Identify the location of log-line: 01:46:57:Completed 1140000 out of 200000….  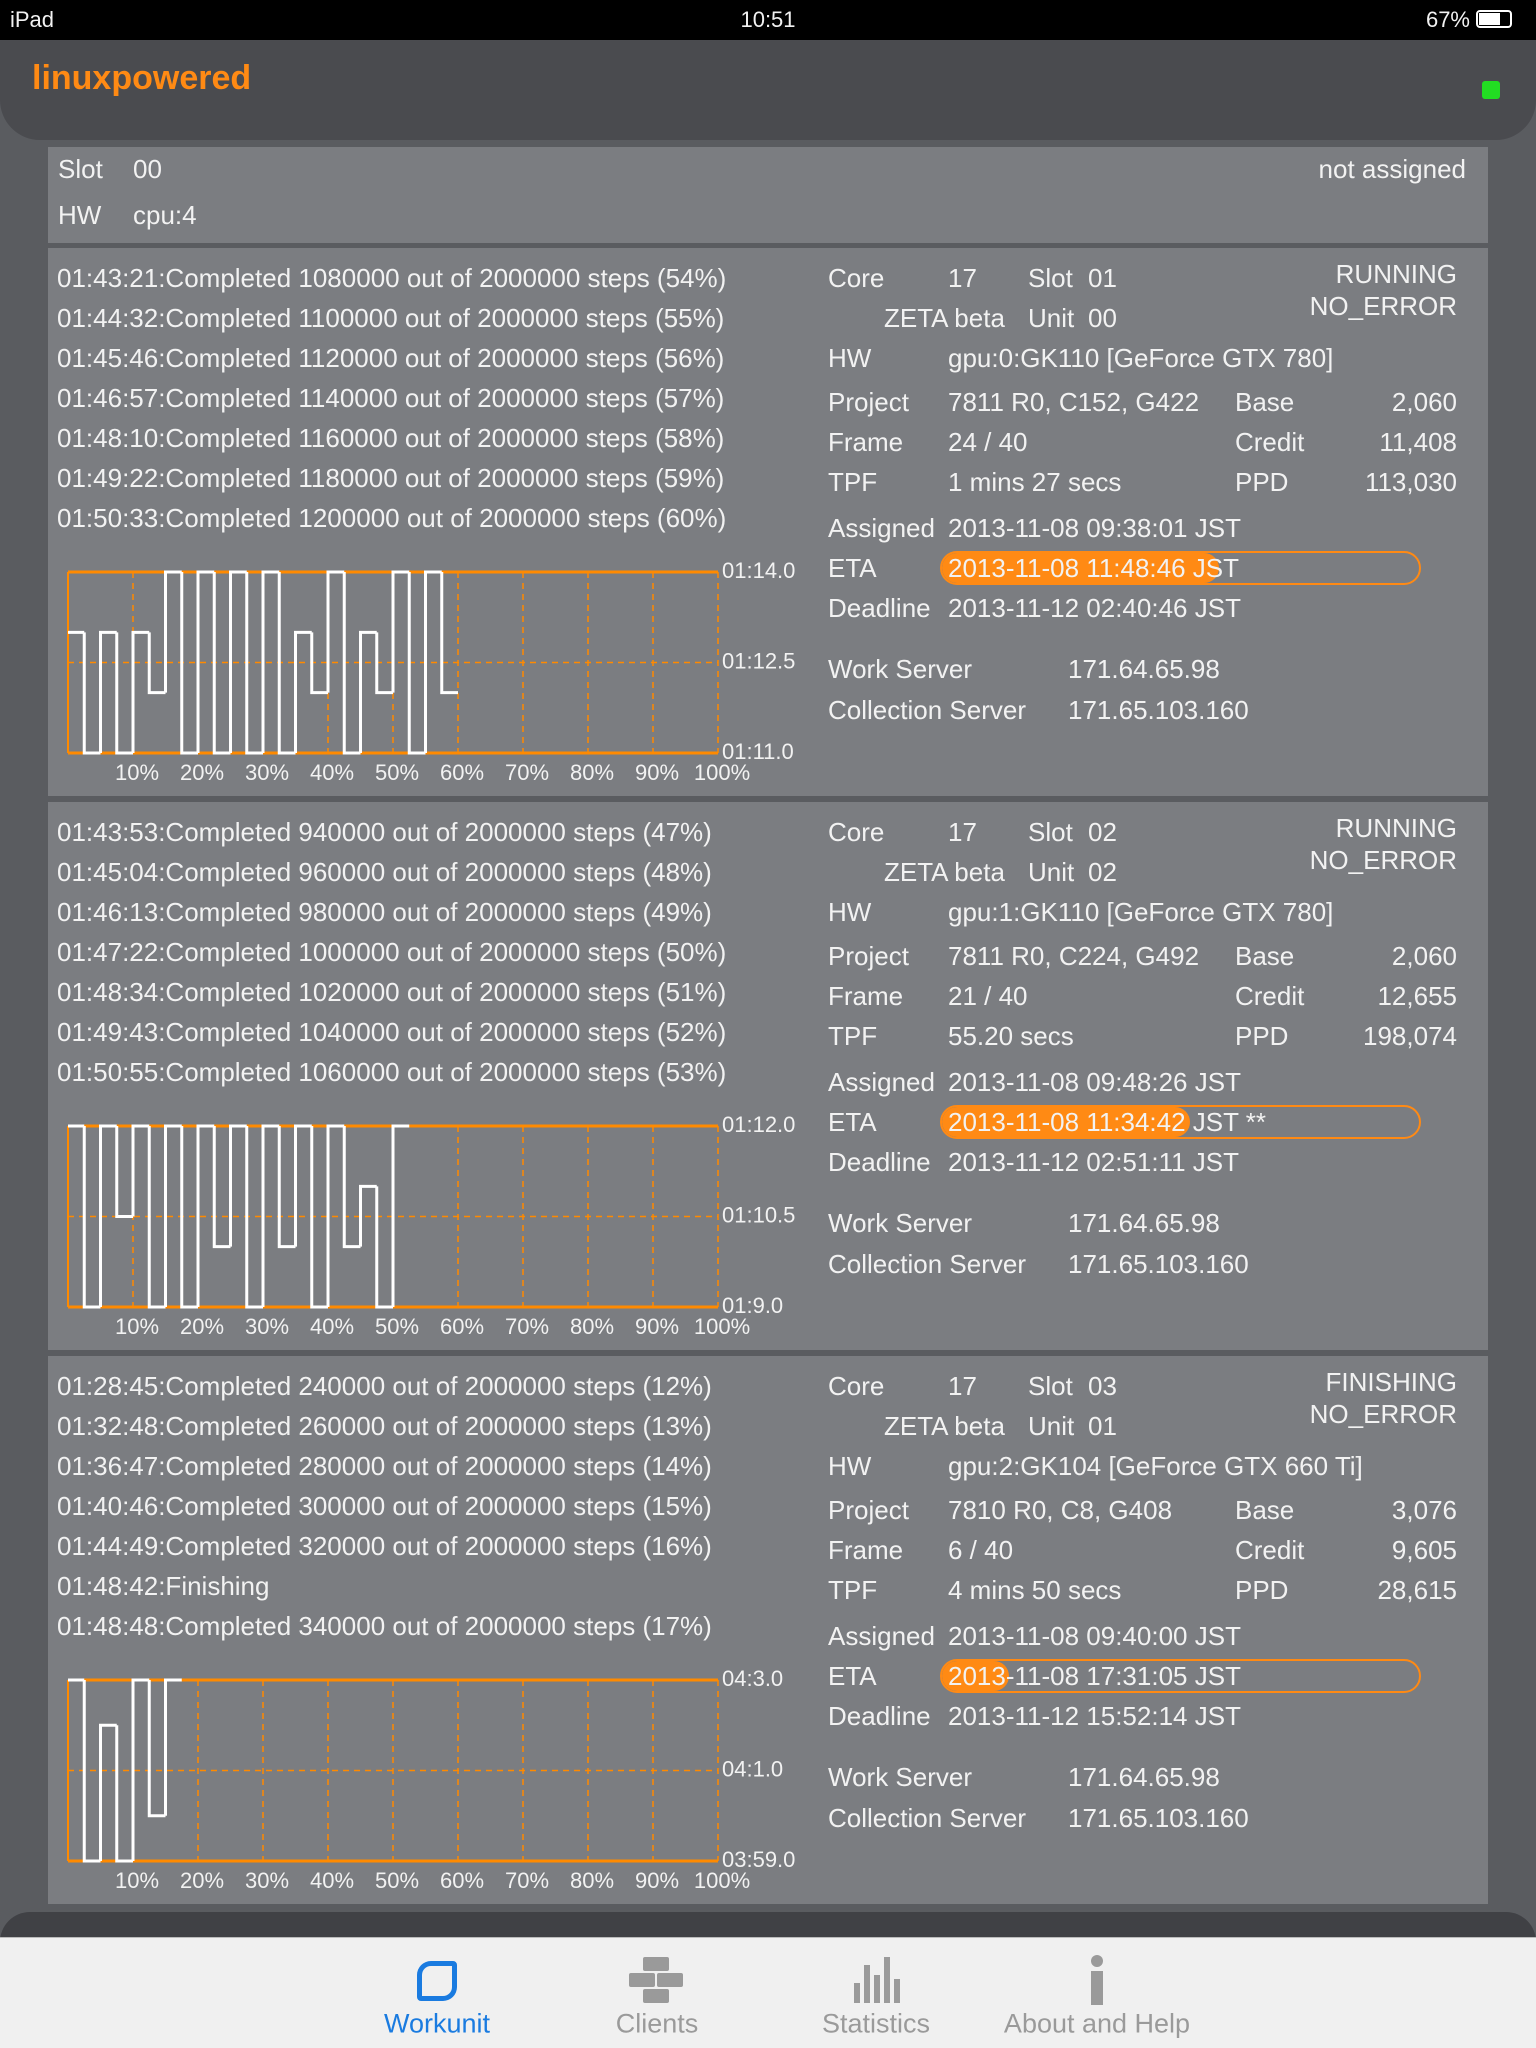
(391, 398).